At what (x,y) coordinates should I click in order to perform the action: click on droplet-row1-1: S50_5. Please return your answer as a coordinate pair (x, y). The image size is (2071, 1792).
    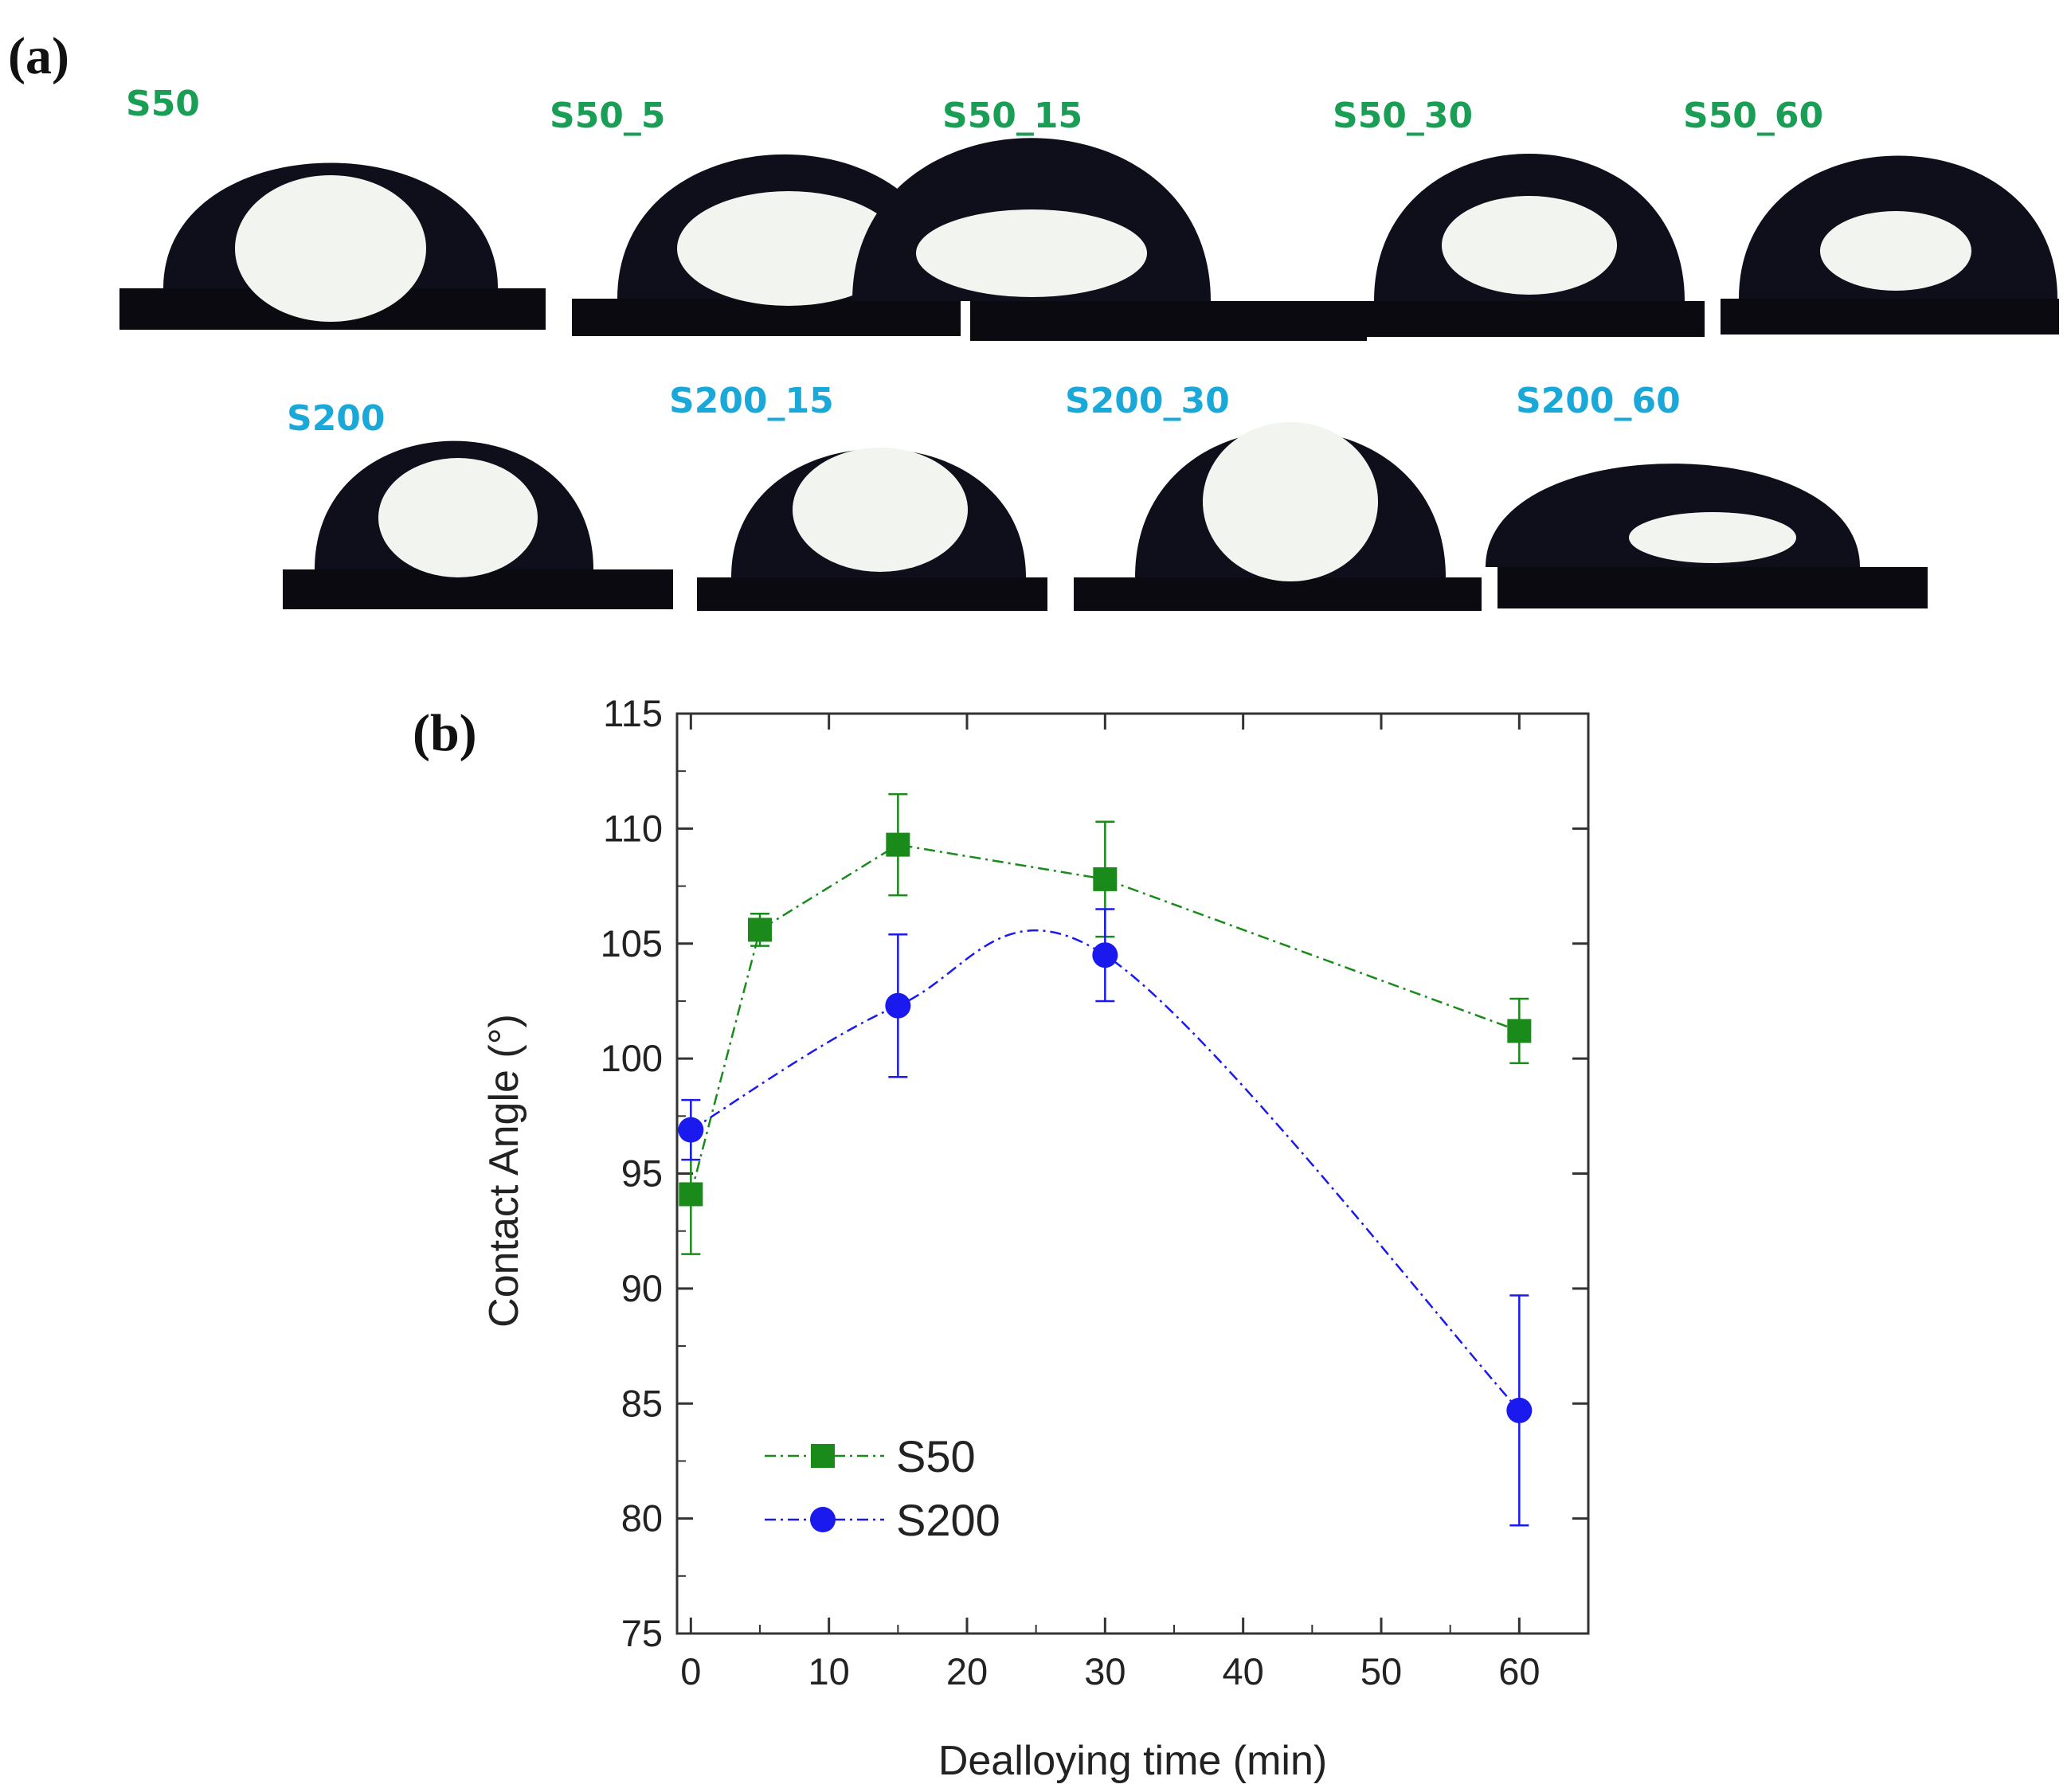
    Looking at the image, I should click on (755, 216).